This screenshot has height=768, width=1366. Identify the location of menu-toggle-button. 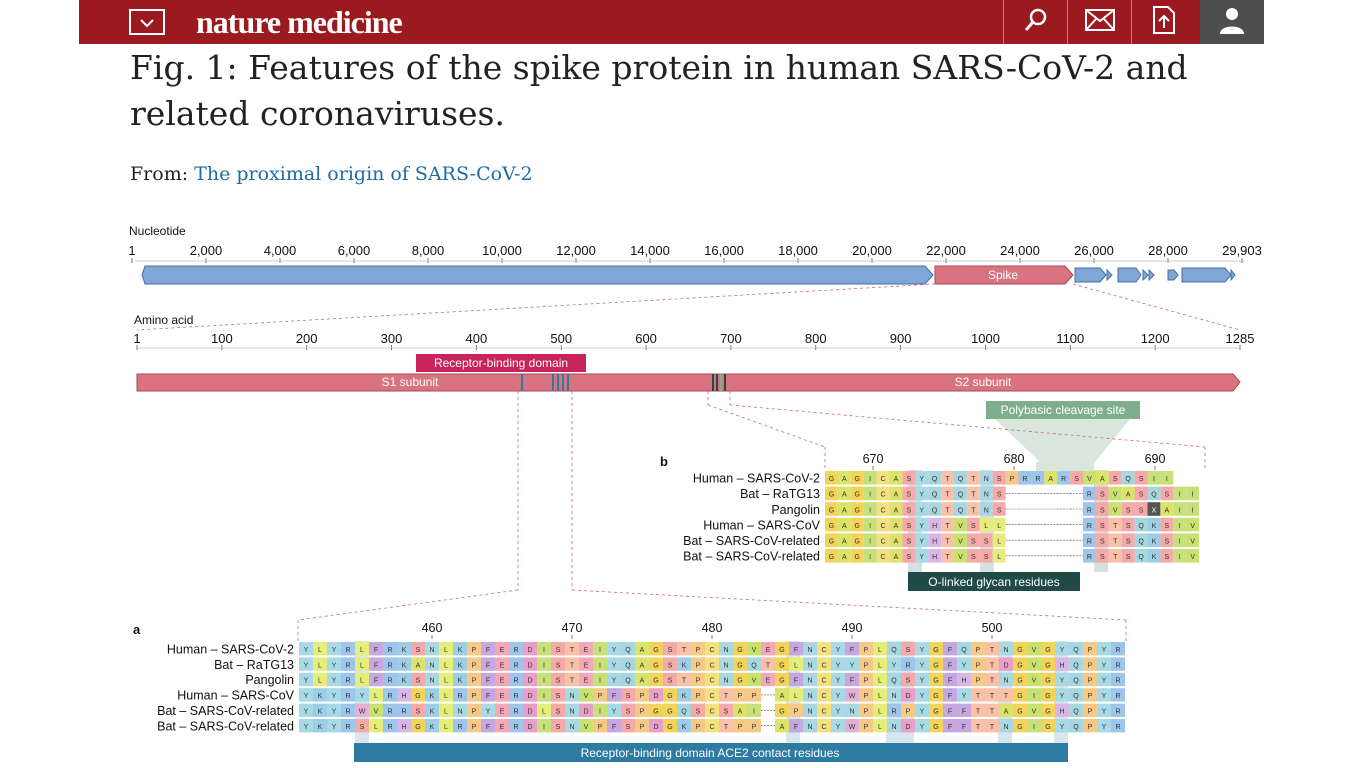
(147, 22).